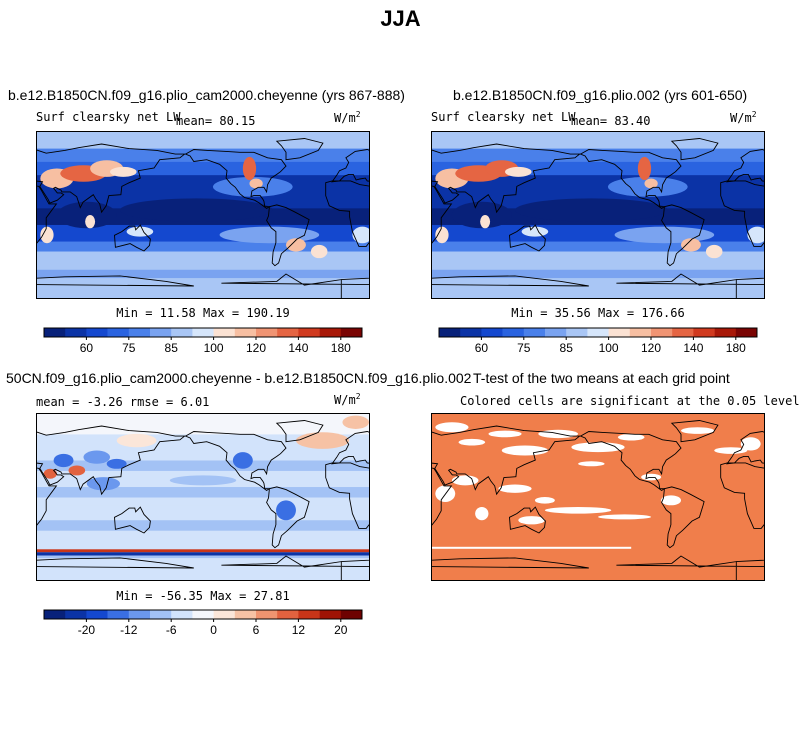 This screenshot has width=801, height=733. Describe the element at coordinates (203, 596) in the screenshot. I see `minmax-bottom-left: Min = -56.35 Max = 27.81` at that location.